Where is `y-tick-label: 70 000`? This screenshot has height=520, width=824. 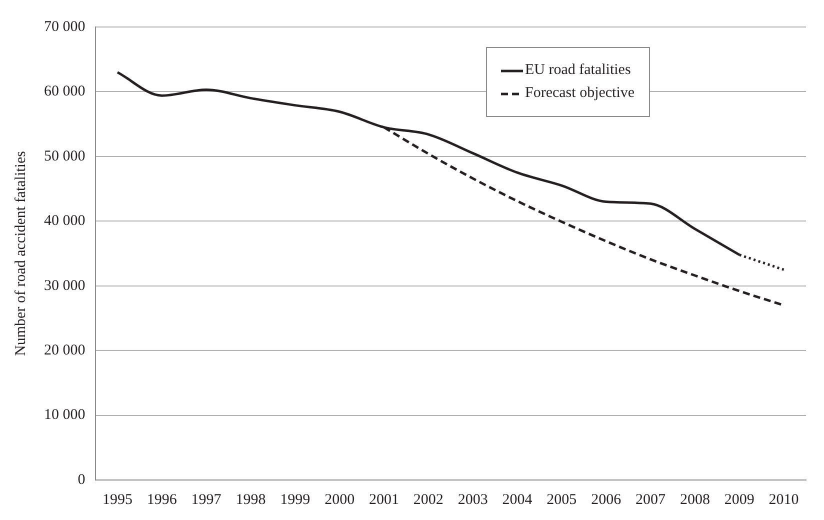
y-tick-label: 70 000 is located at coordinates (65, 26).